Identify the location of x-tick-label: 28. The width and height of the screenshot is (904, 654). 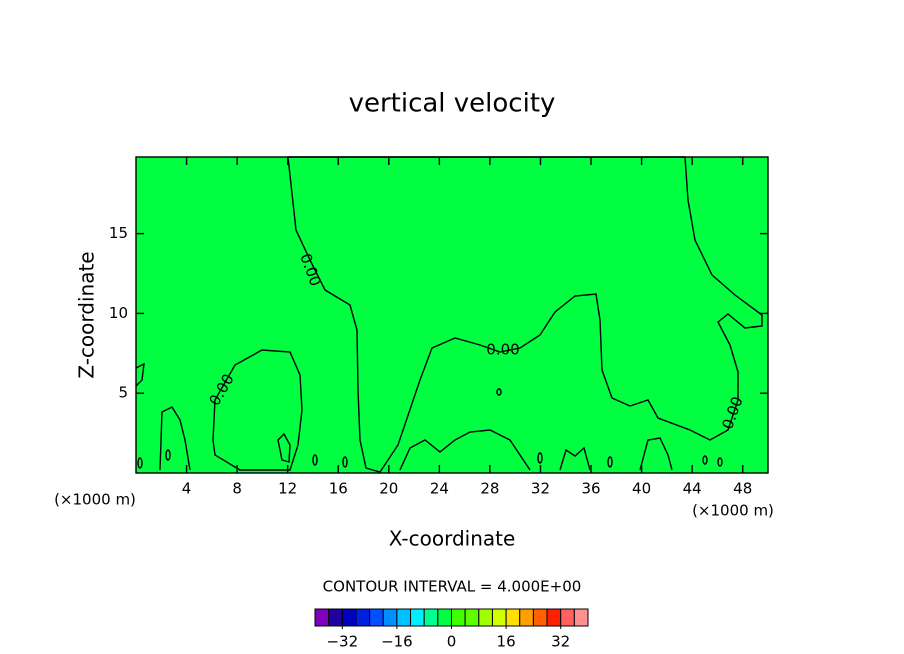
(489, 489).